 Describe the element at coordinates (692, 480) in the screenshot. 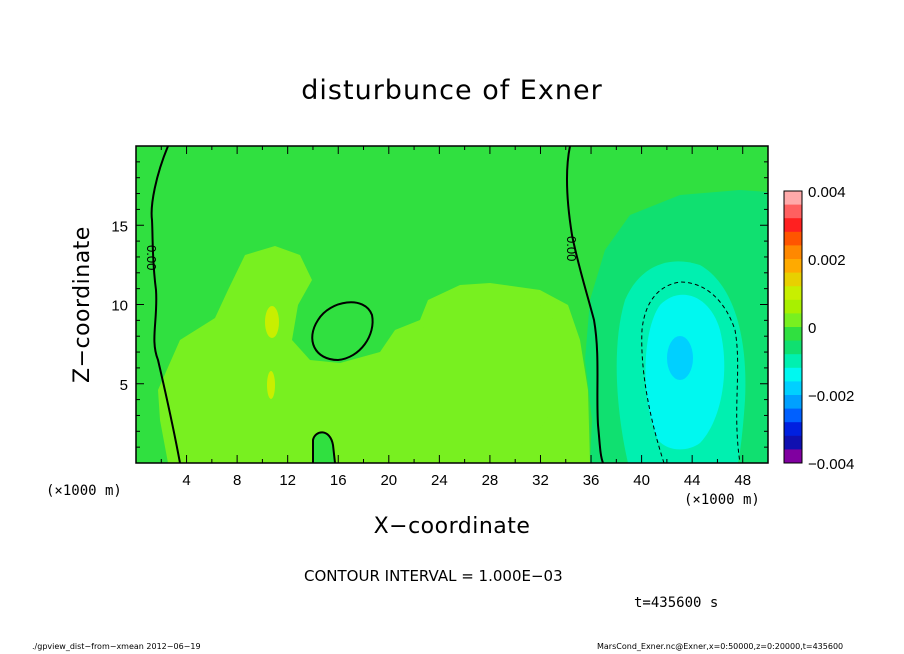

I see `x-tick-label: 44` at that location.